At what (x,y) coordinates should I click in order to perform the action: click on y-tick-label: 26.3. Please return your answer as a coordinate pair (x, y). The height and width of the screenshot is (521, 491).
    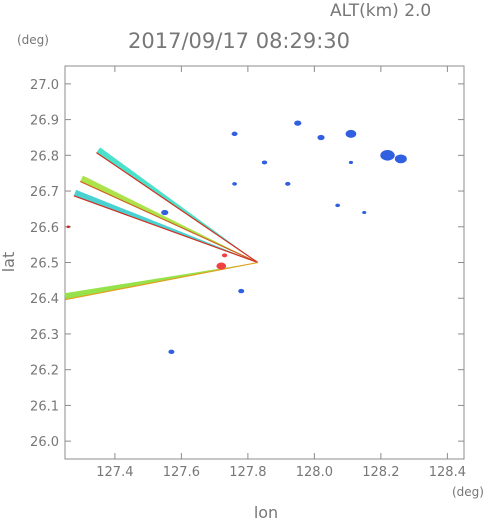
    Looking at the image, I should click on (44, 335).